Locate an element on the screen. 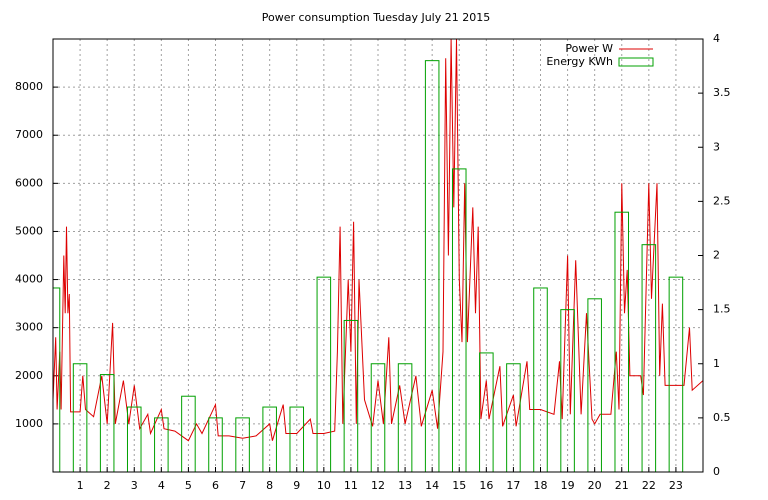  y2-tick-label: 0 is located at coordinates (716, 471).